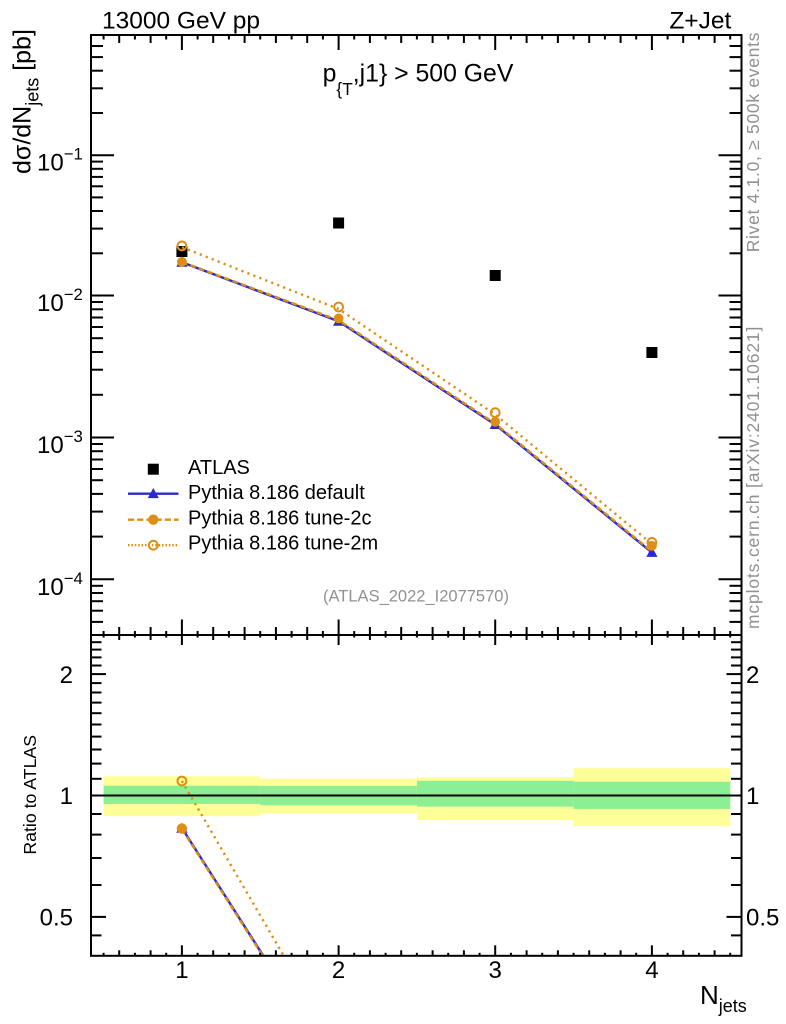  What do you see at coordinates (495, 970) in the screenshot?
I see `svg-text: 3` at bounding box center [495, 970].